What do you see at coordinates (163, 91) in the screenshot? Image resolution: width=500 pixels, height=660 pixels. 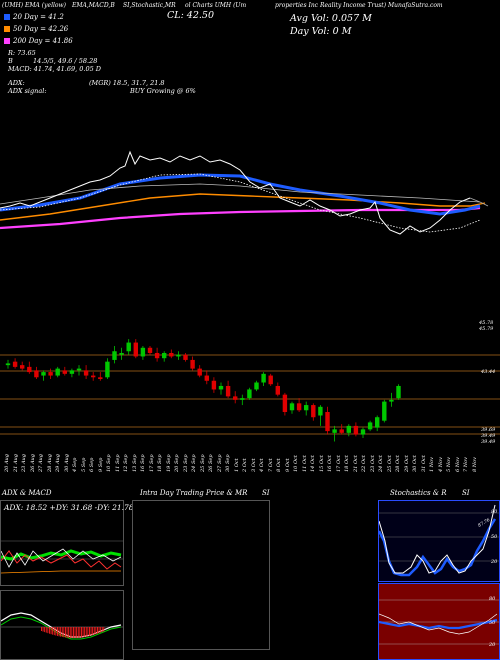 I see `indicator-adx-buy: BUY Growing @ 6%` at bounding box center [163, 91].